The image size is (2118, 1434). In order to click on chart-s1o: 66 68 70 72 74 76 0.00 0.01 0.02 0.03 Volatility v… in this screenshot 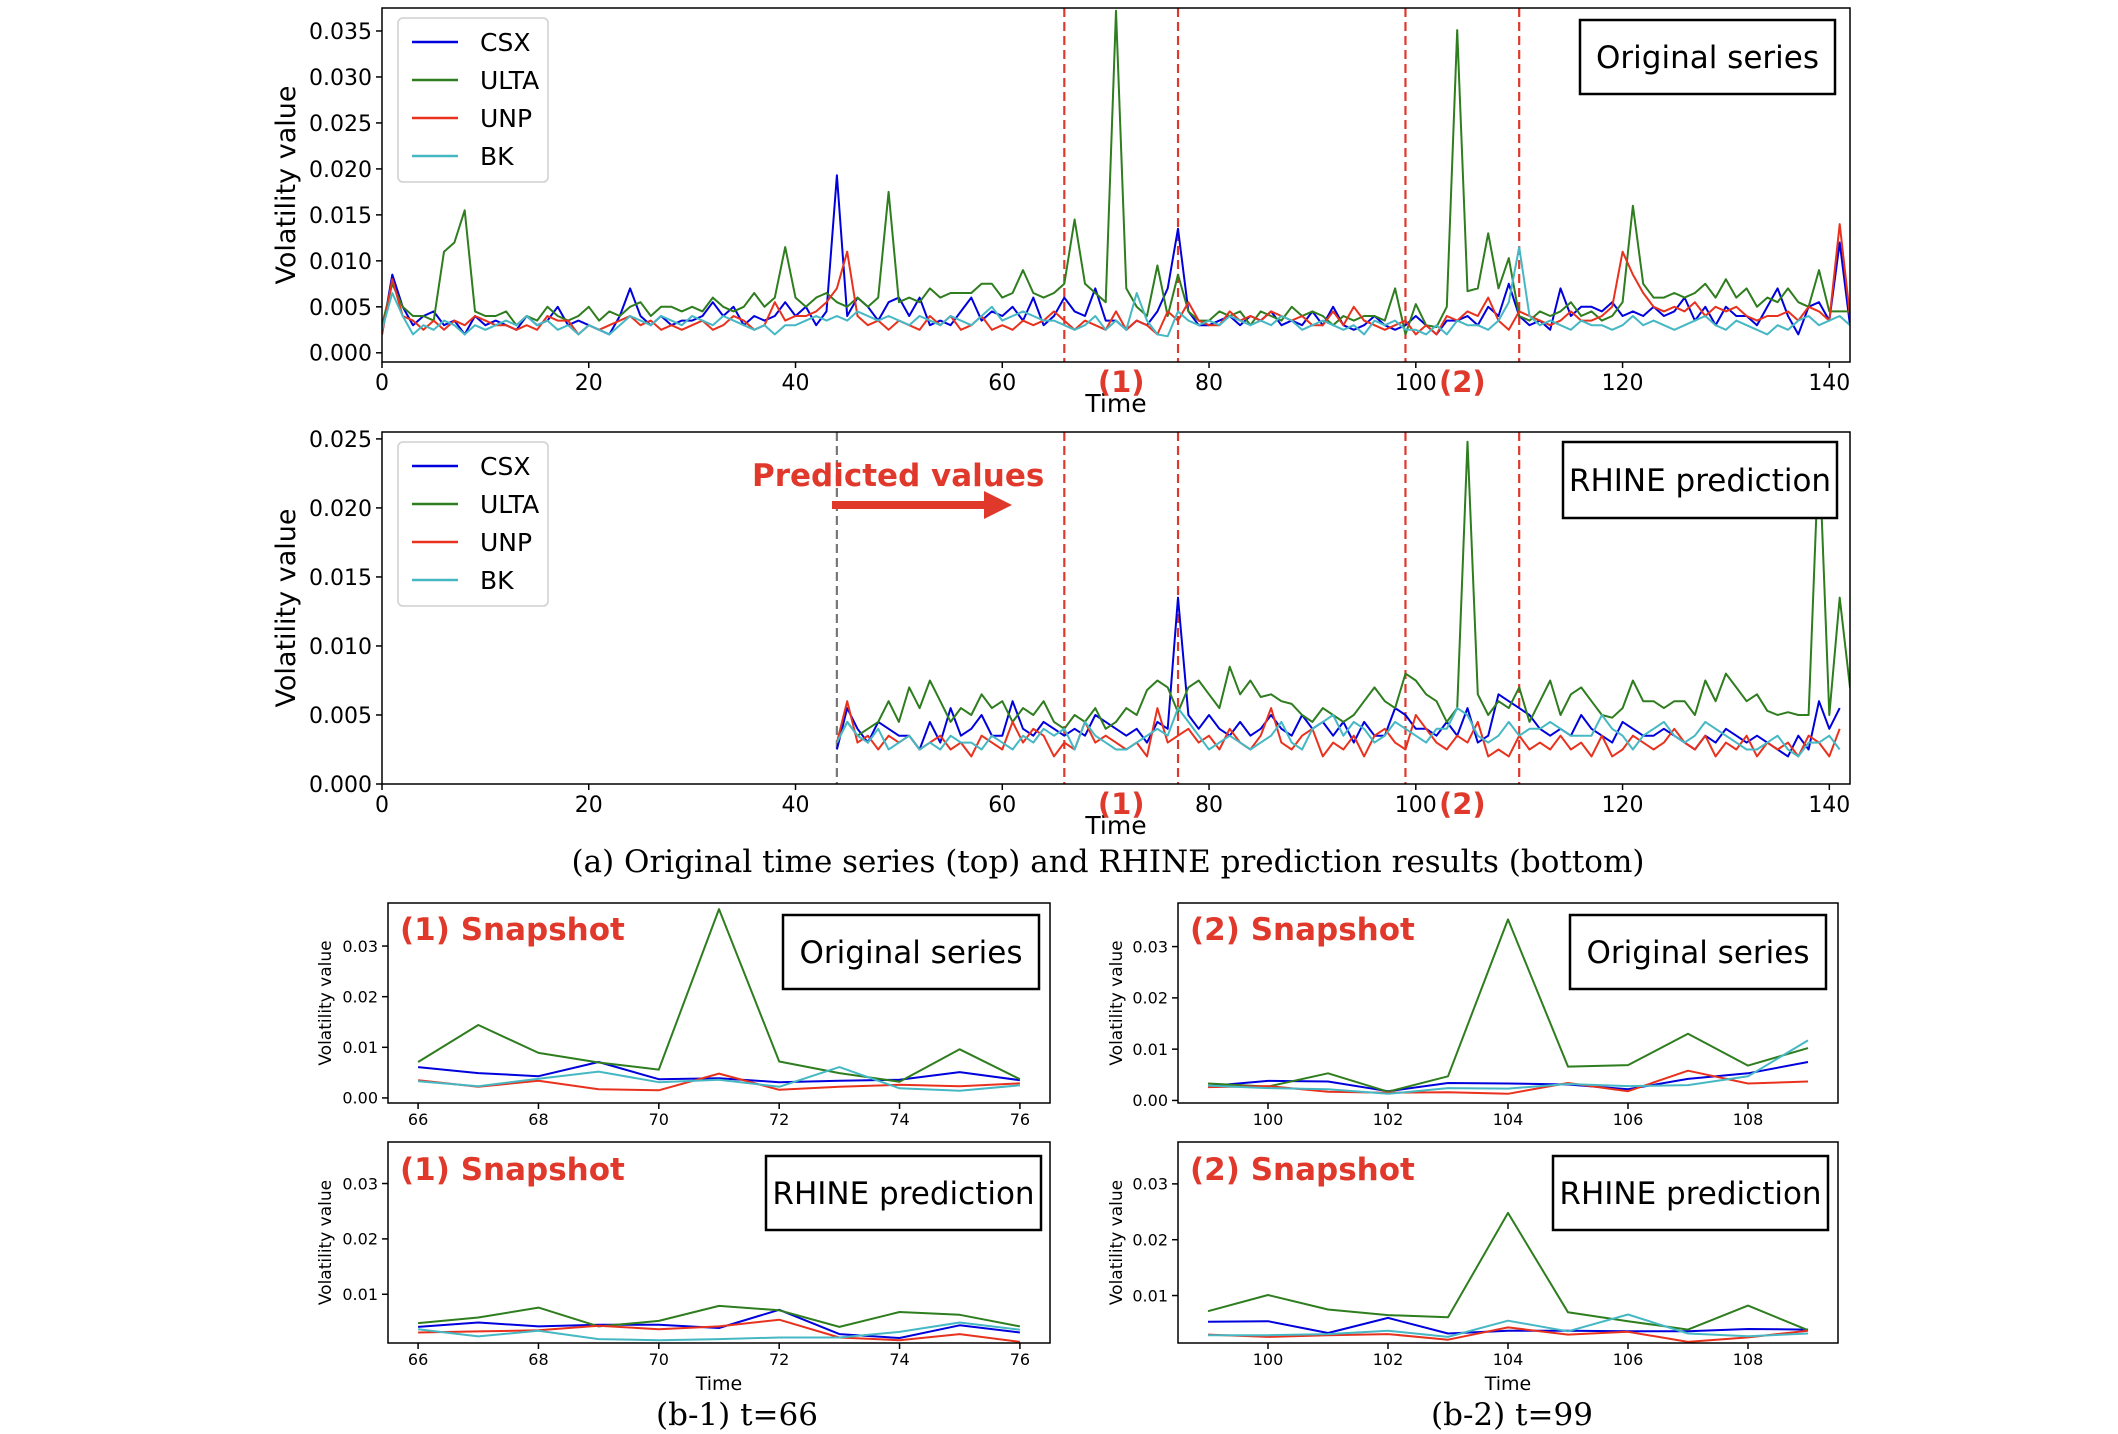, I will do `click(683, 1015)`.